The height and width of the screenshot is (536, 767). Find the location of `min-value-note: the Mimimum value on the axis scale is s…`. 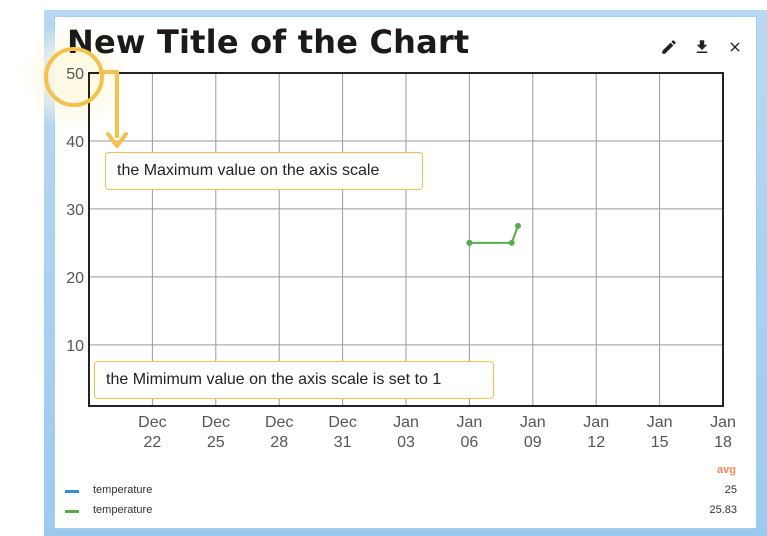

min-value-note: the Mimimum value on the axis scale is s… is located at coordinates (274, 379).